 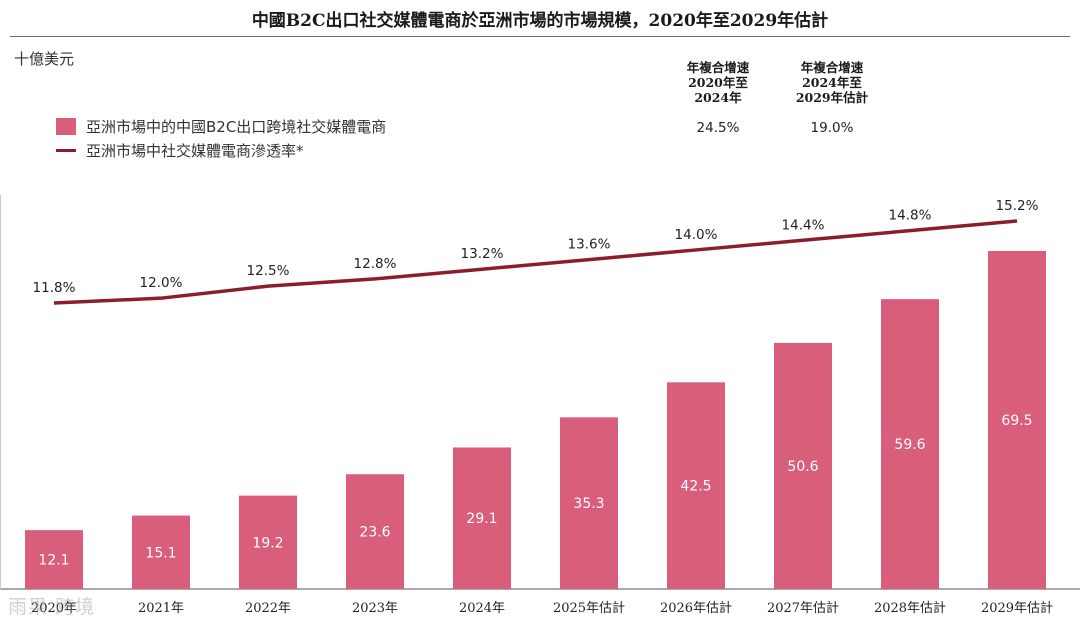 I want to click on line-value-label-9: 14.8%, so click(x=910, y=216).